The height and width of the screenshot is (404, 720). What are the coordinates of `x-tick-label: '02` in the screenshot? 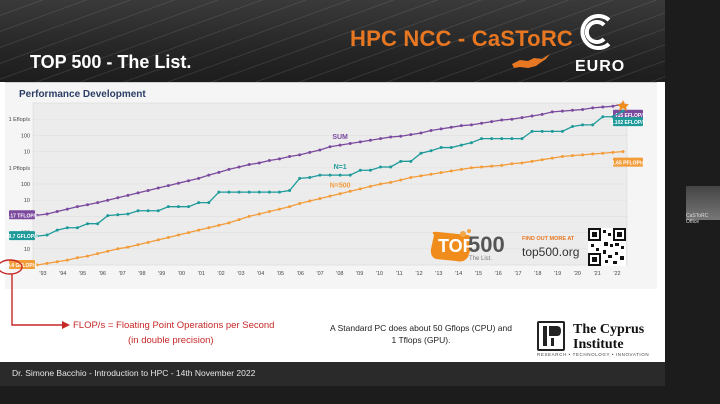 It's located at (221, 274).